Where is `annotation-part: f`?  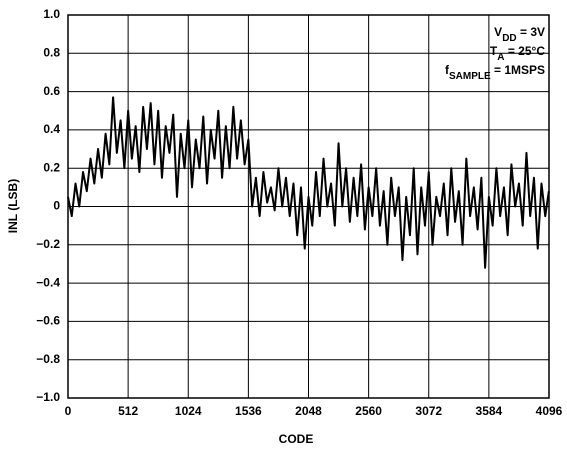 annotation-part: f is located at coordinates (447, 70).